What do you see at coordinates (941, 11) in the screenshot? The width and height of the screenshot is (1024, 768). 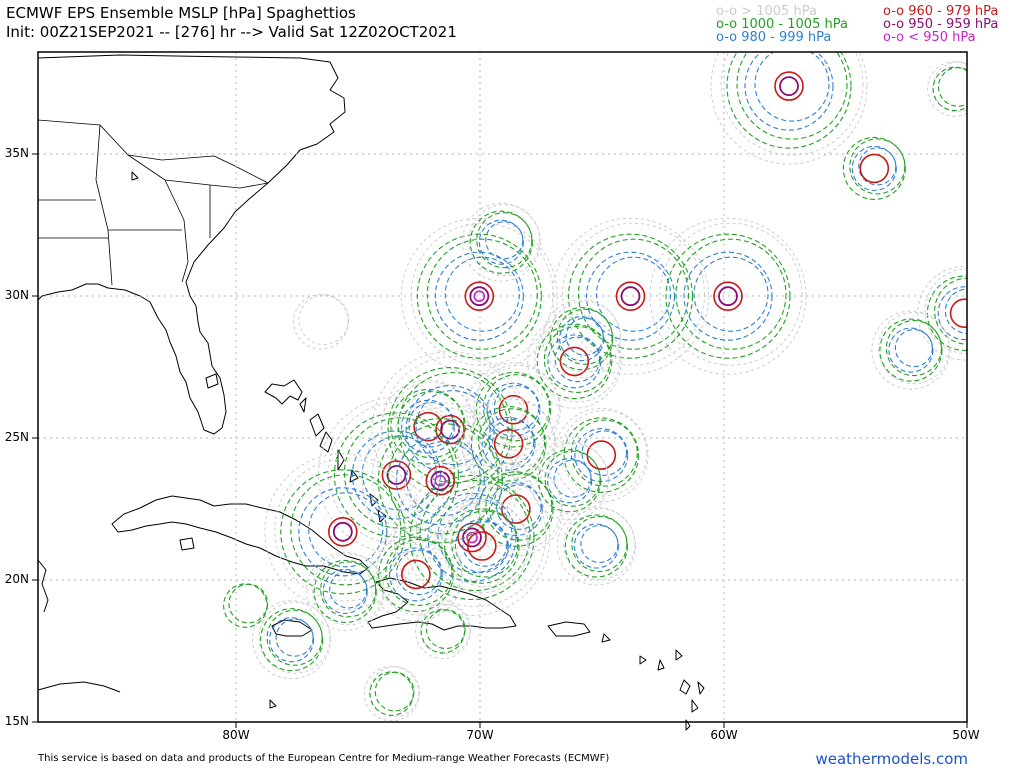 I see `legend-960-979: o-o 960 - 979 hPa` at bounding box center [941, 11].